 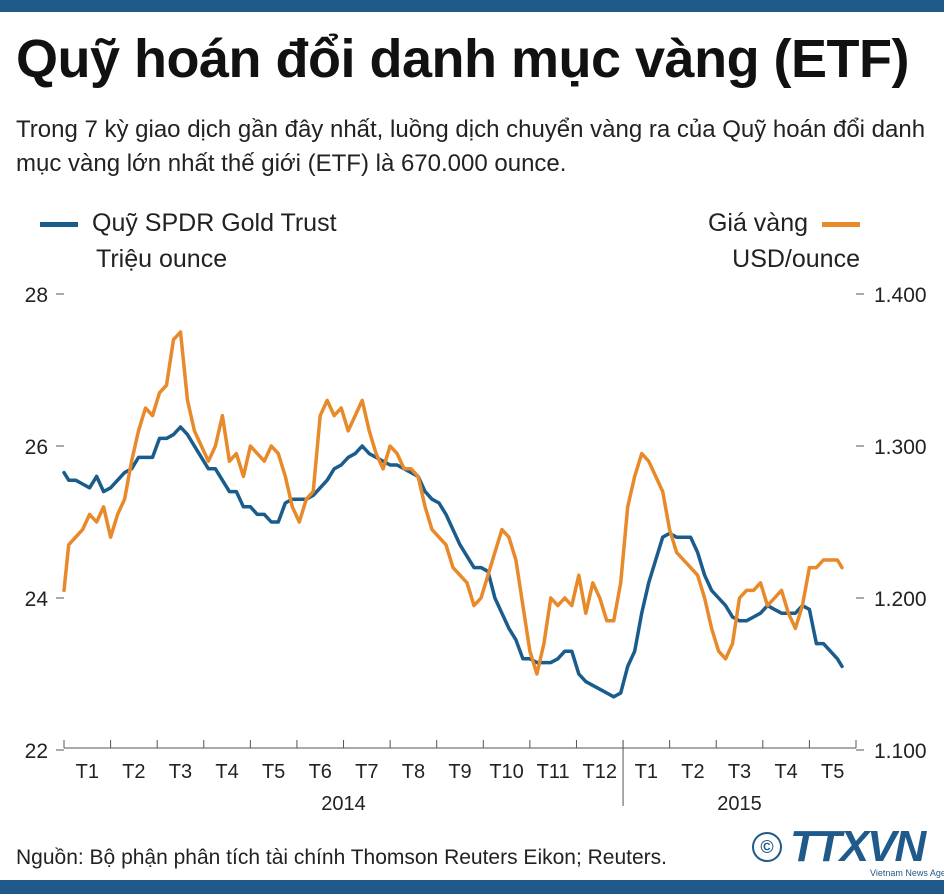 I want to click on right-tick-label: 1.300, so click(x=900, y=447).